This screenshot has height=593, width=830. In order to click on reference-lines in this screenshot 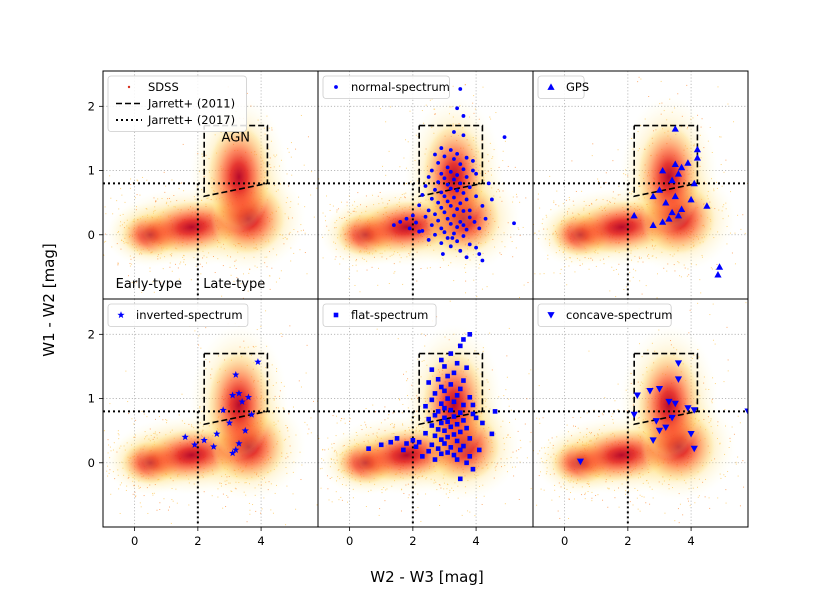, I will do `click(640, 211)`.